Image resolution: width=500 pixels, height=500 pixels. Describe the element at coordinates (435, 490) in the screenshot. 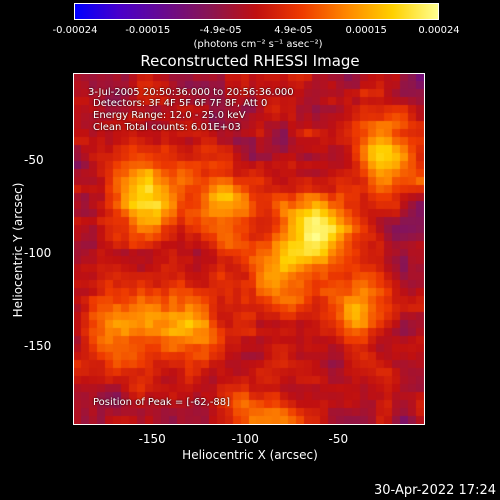

I see `timestamp: 30-Apr-2022 17:24` at that location.